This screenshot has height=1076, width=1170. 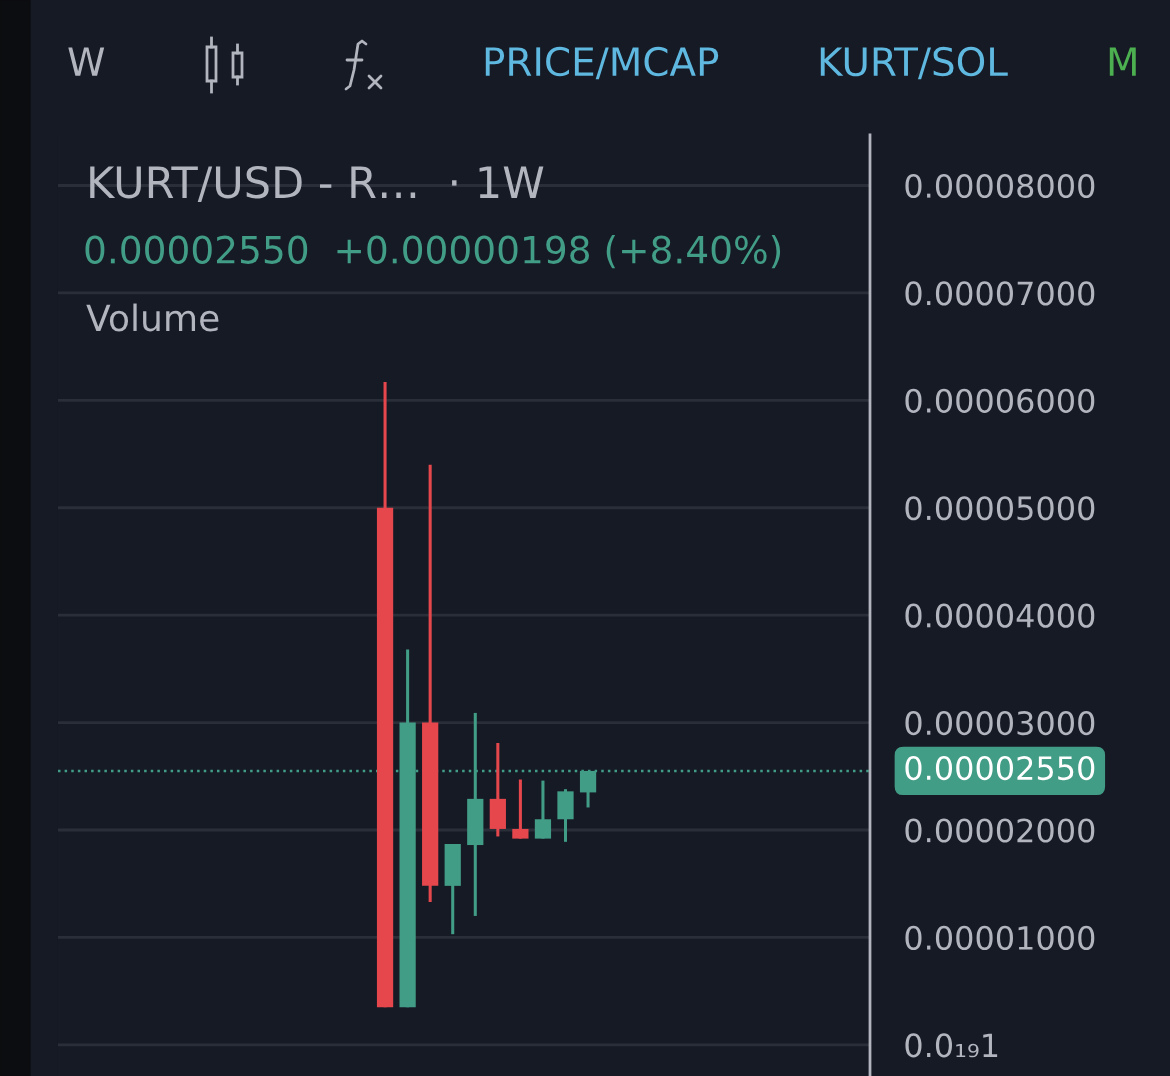 I want to click on y-tick-label: 0.00002000, so click(x=1000, y=830).